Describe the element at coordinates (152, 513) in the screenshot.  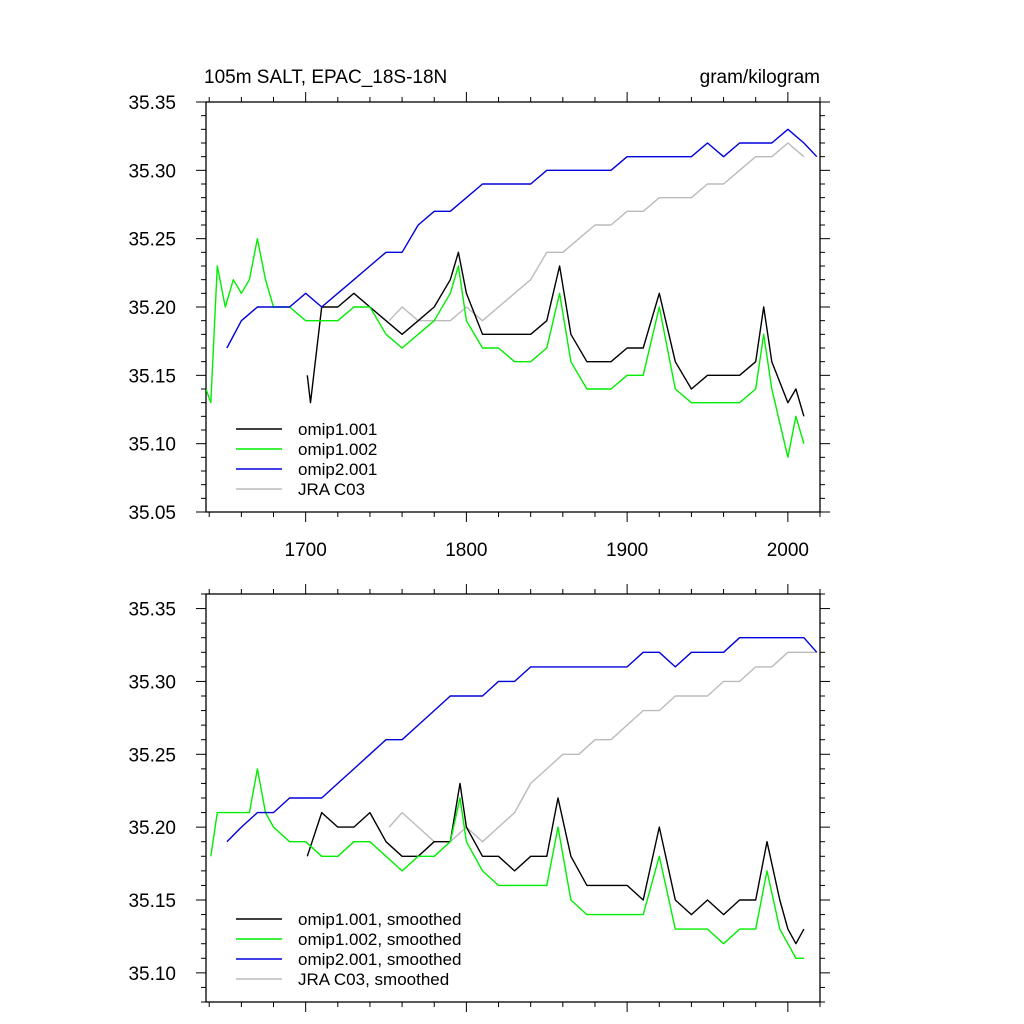
I see `y-tick-label: 35.05` at that location.